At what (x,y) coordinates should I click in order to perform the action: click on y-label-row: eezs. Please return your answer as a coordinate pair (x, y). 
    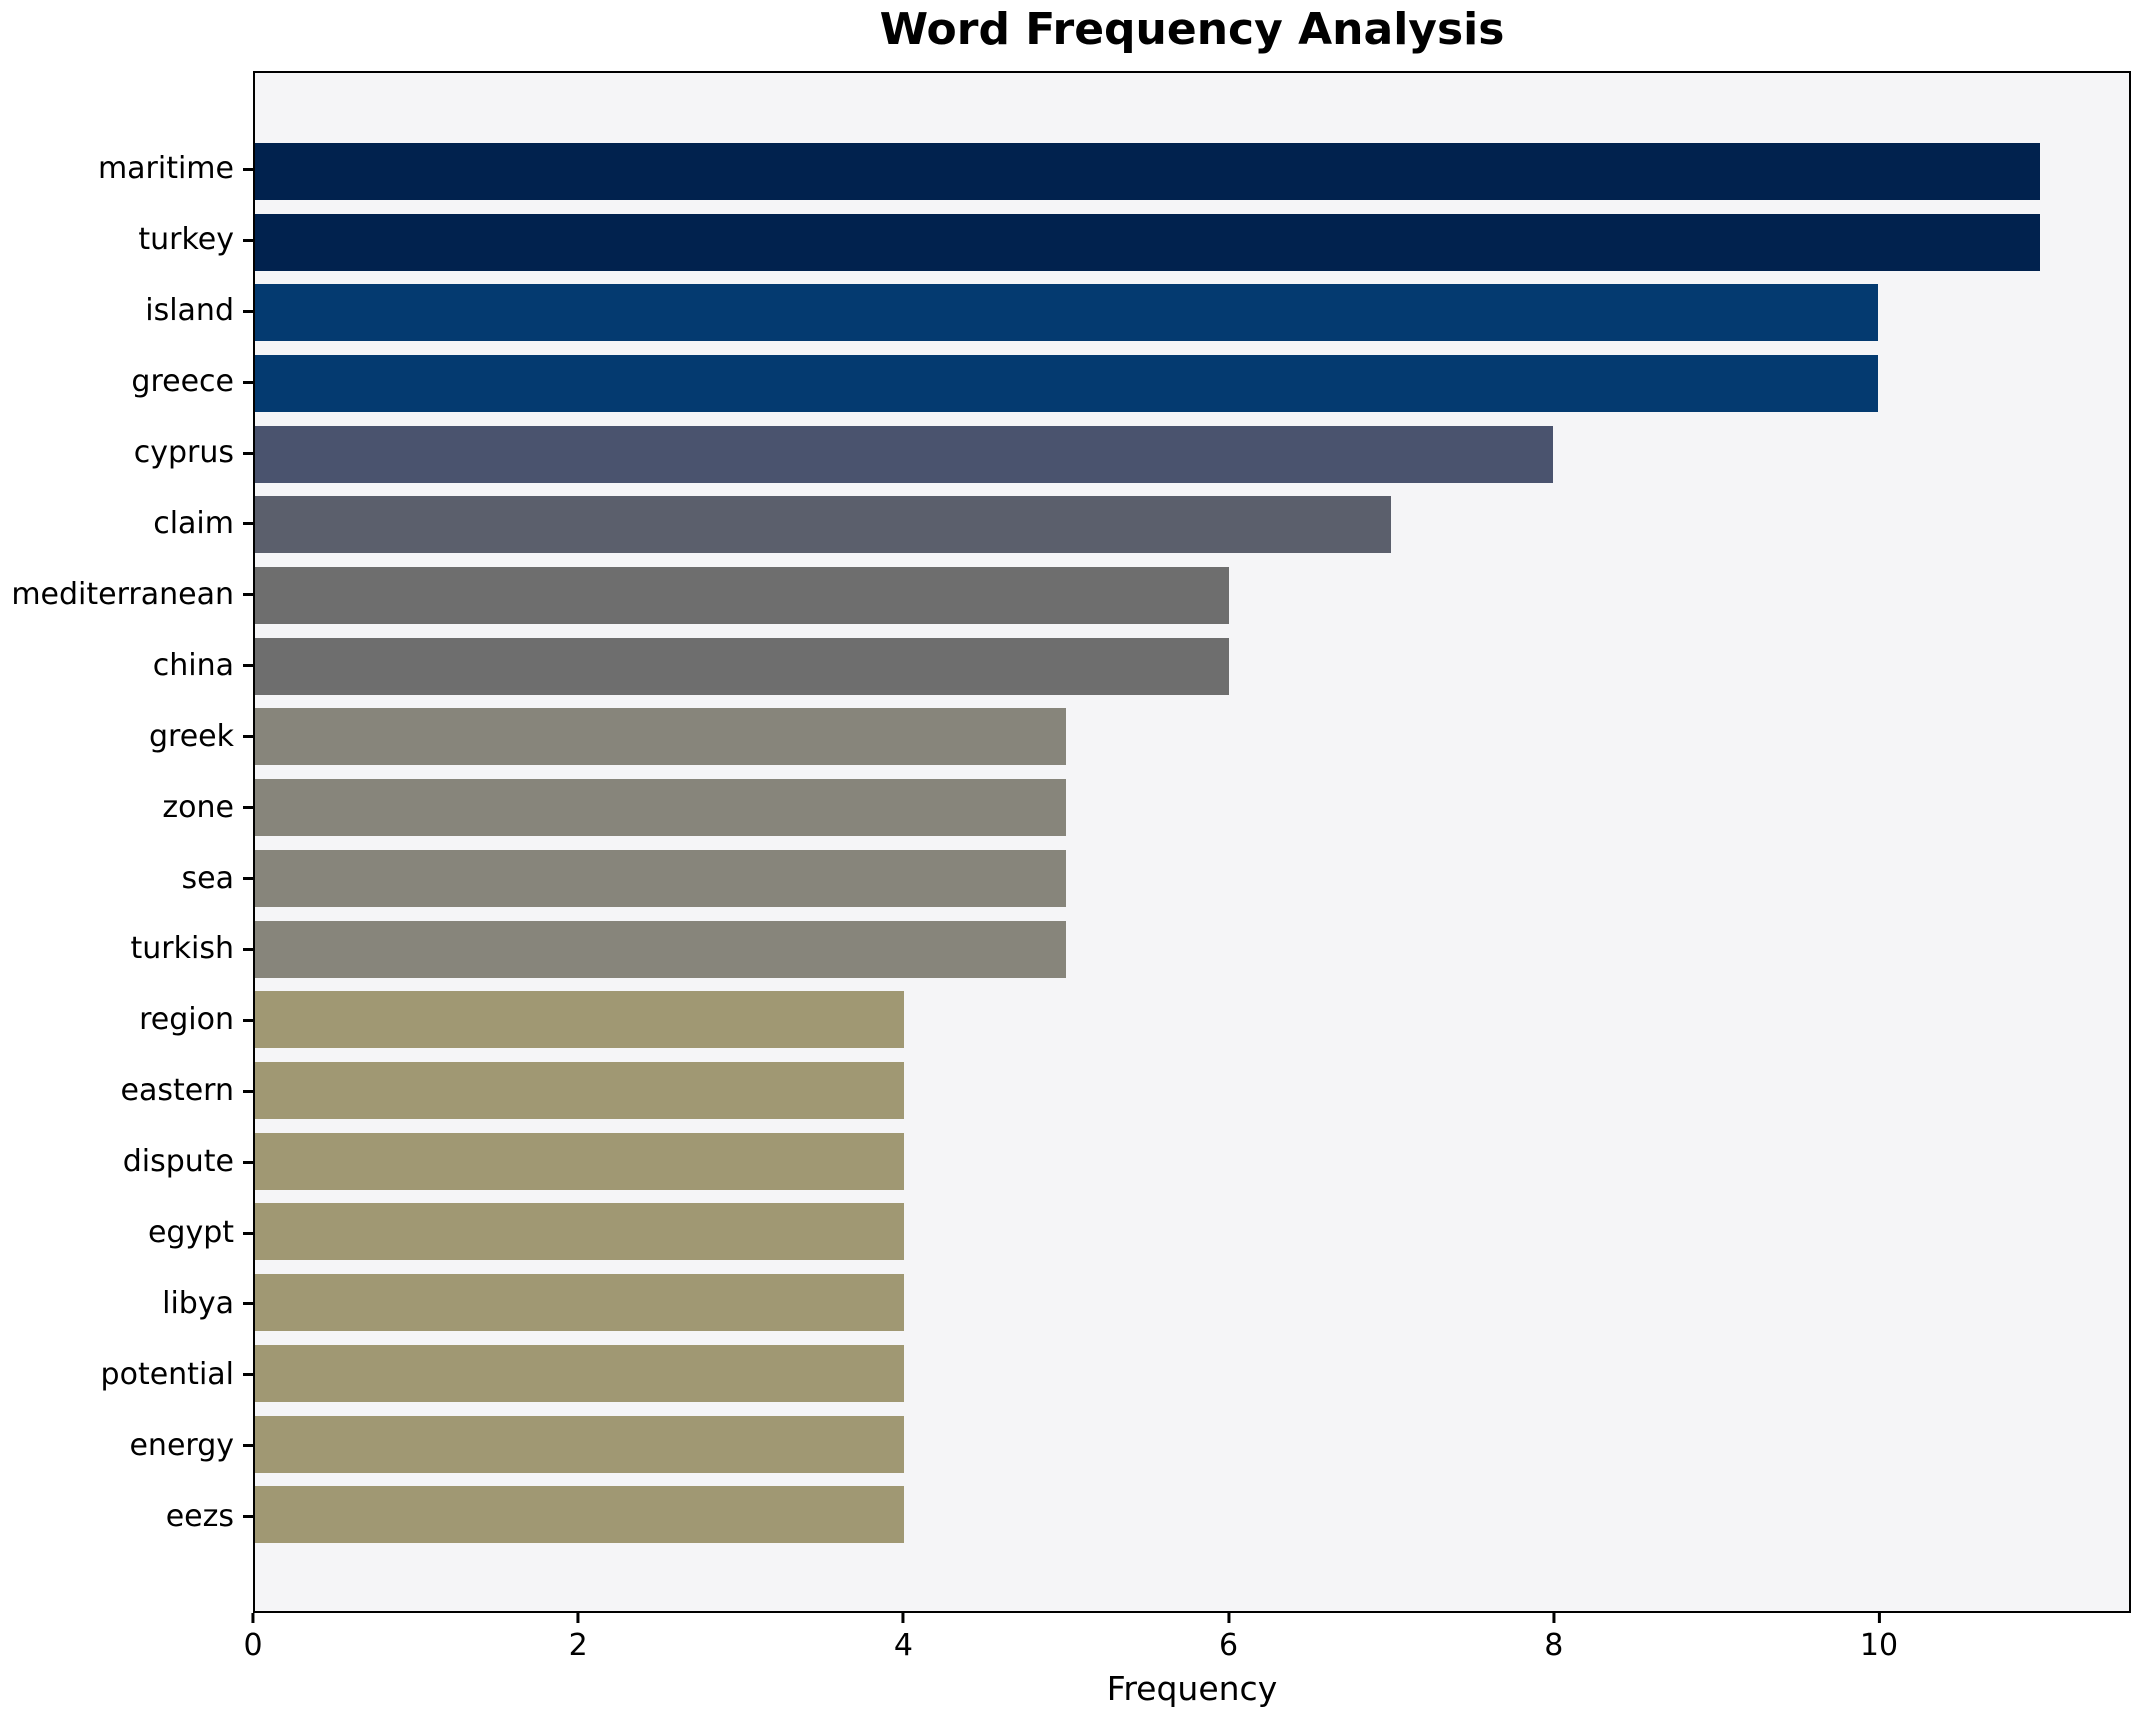
    Looking at the image, I should click on (126, 1516).